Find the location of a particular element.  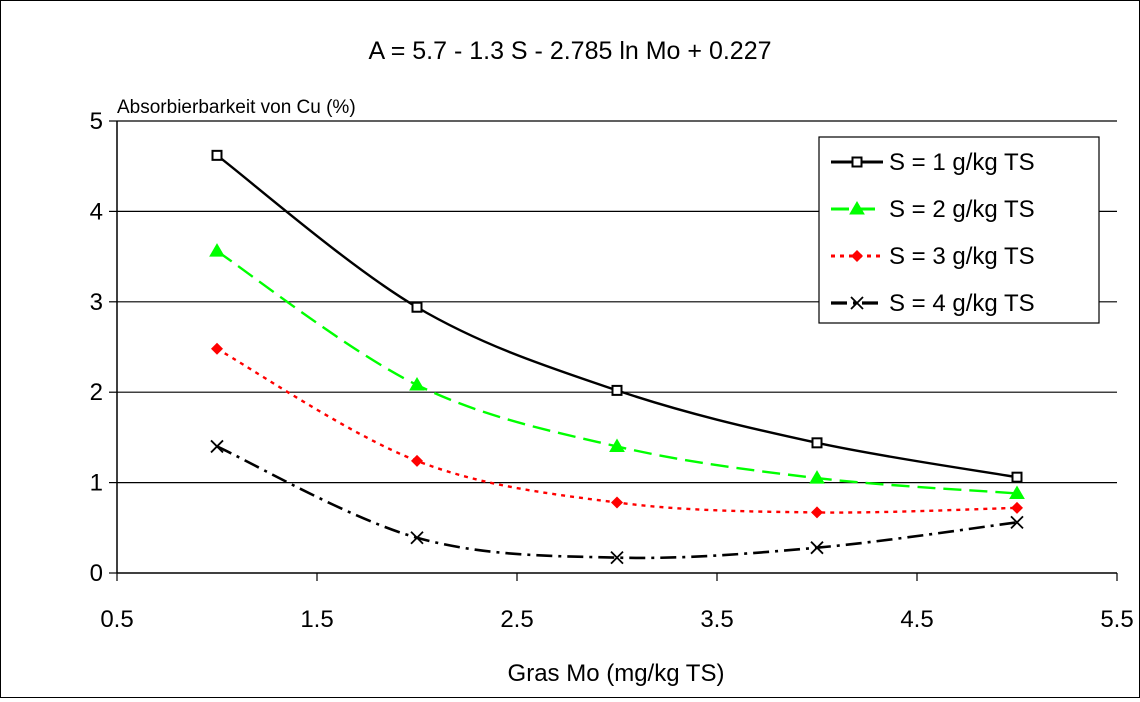

series-line is located at coordinates (617, 502).